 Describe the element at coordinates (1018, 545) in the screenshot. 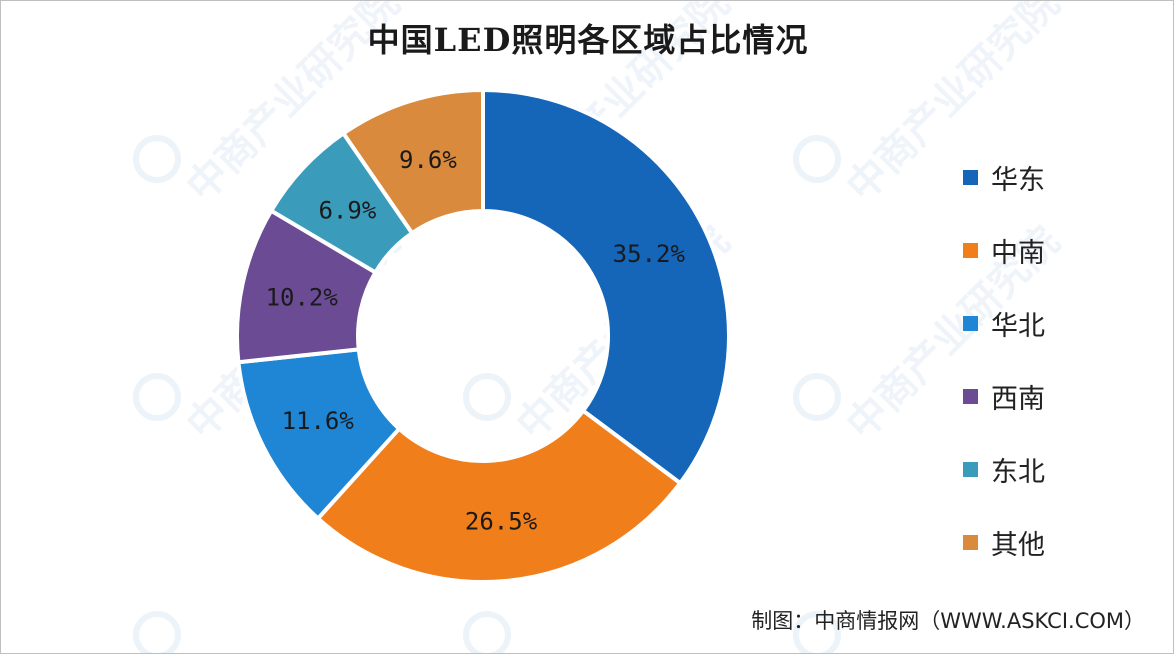

I see `legend-label: 其他` at that location.